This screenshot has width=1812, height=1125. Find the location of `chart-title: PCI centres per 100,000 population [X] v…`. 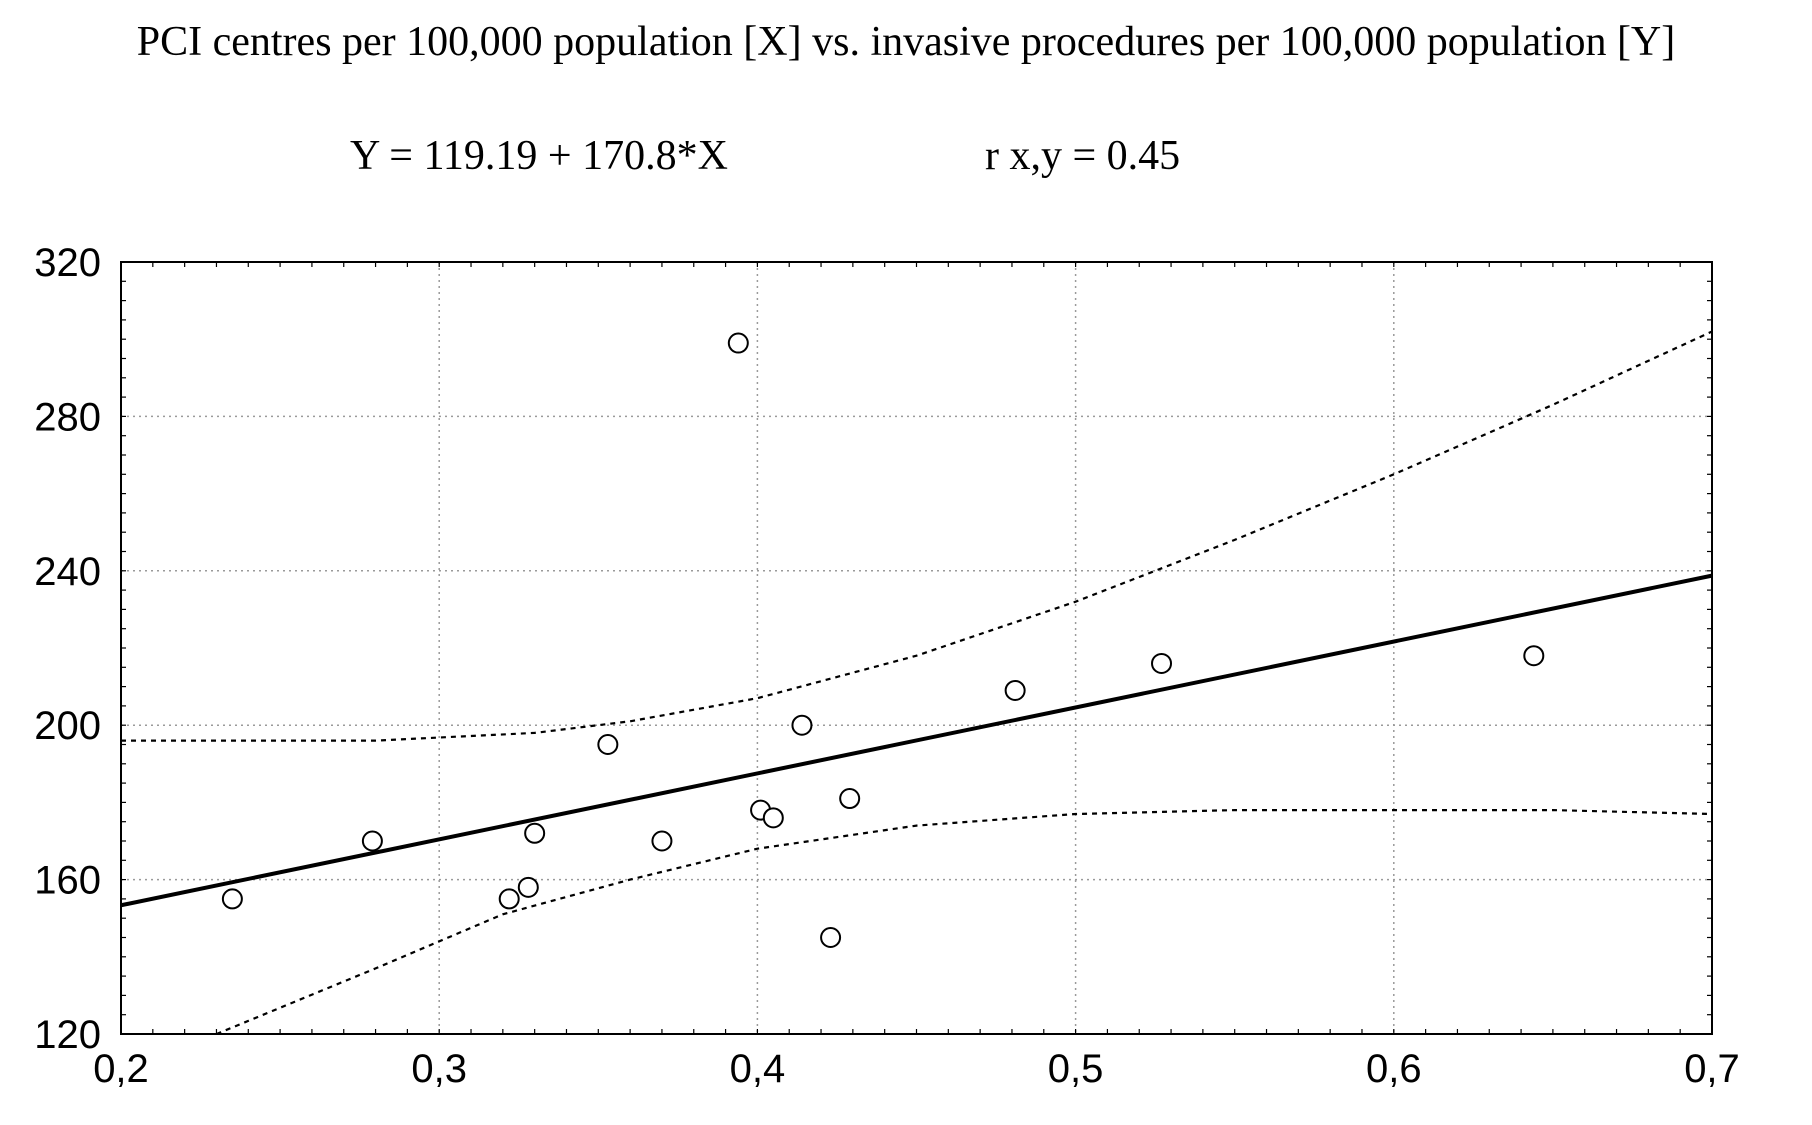

chart-title: PCI centres per 100,000 population [X] v… is located at coordinates (906, 42).